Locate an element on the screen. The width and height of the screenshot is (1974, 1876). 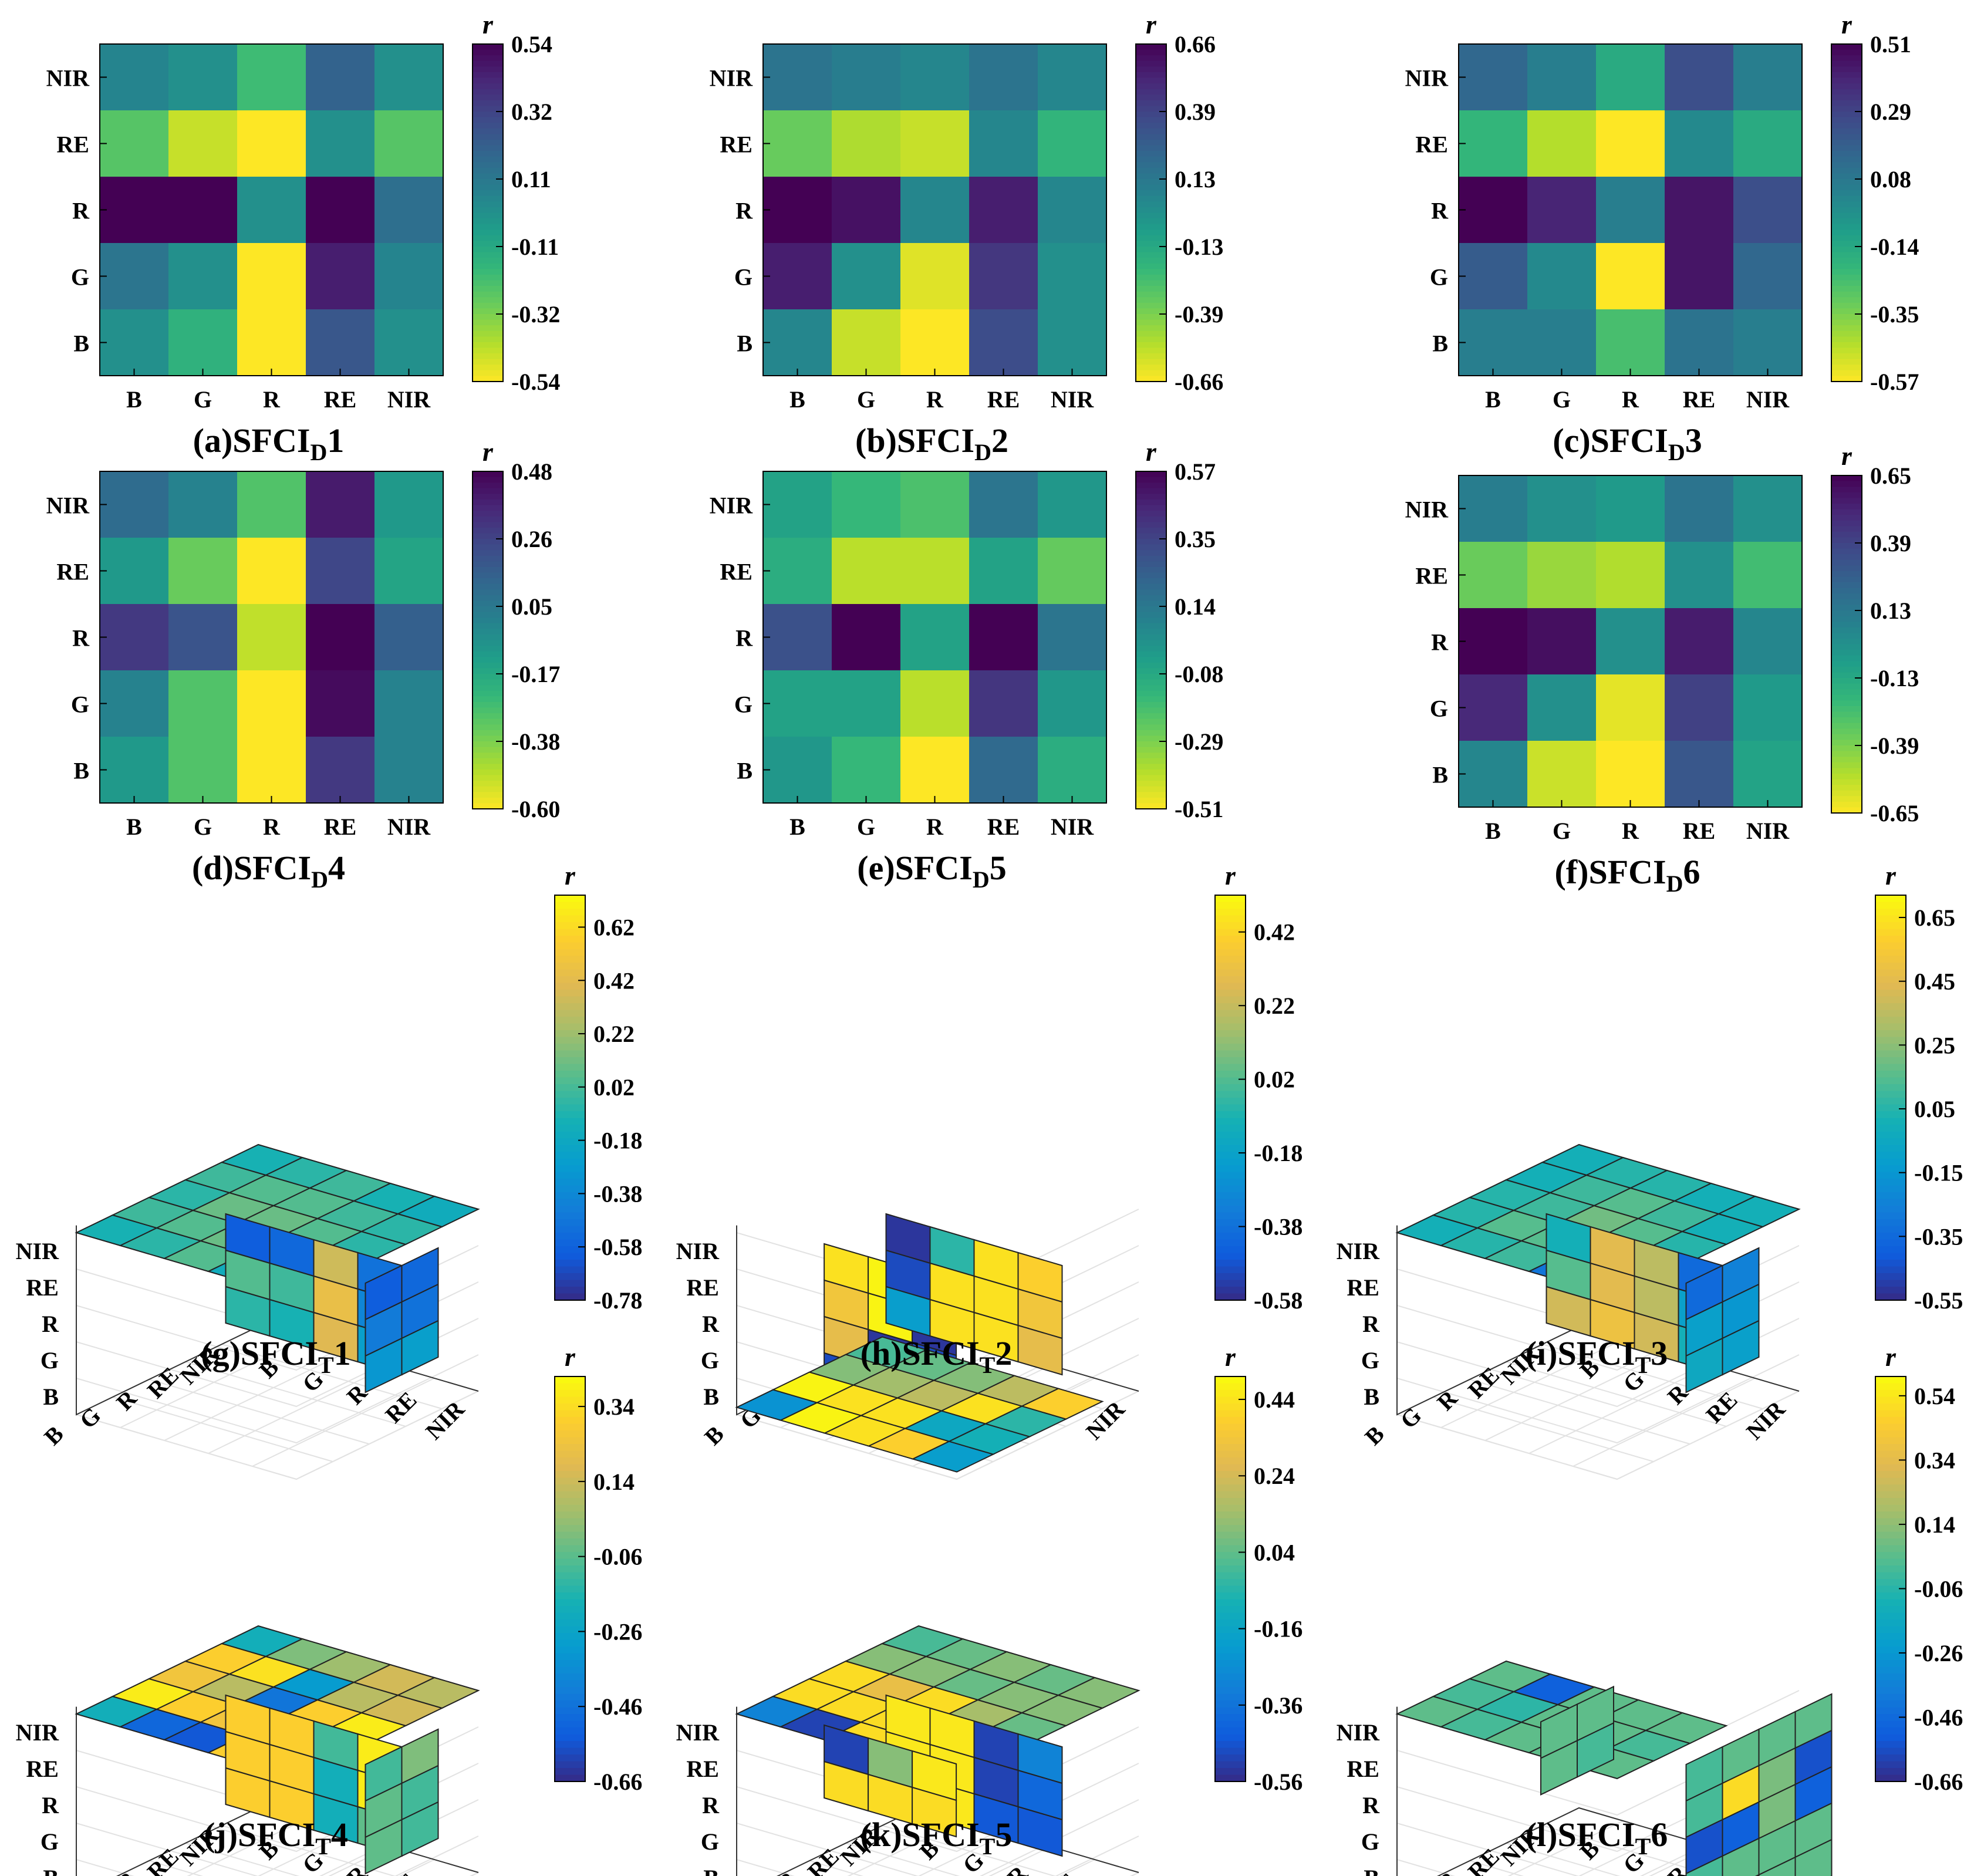
z-axis-label: NIR is located at coordinates (1359, 1251).